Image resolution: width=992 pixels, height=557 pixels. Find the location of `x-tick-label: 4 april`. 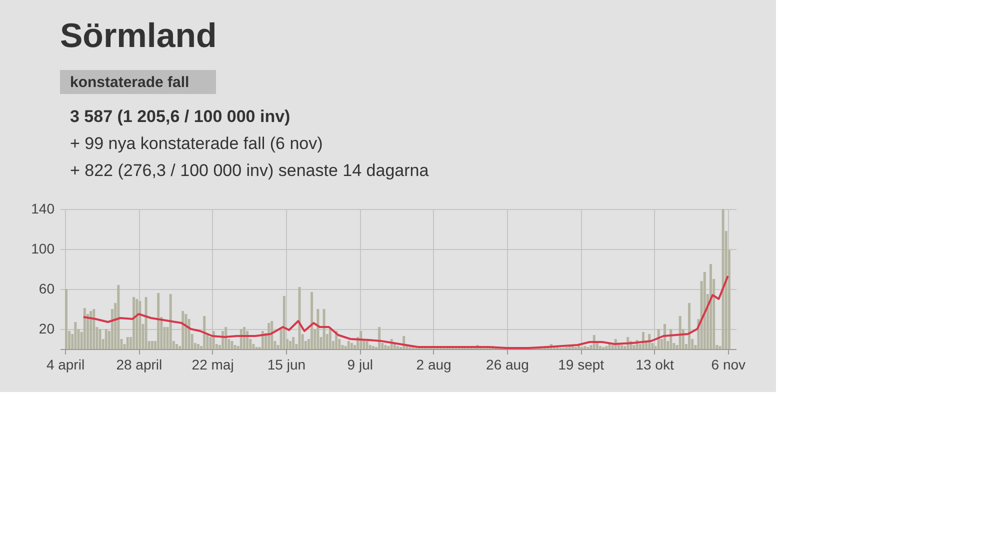

x-tick-label: 4 april is located at coordinates (65, 364).